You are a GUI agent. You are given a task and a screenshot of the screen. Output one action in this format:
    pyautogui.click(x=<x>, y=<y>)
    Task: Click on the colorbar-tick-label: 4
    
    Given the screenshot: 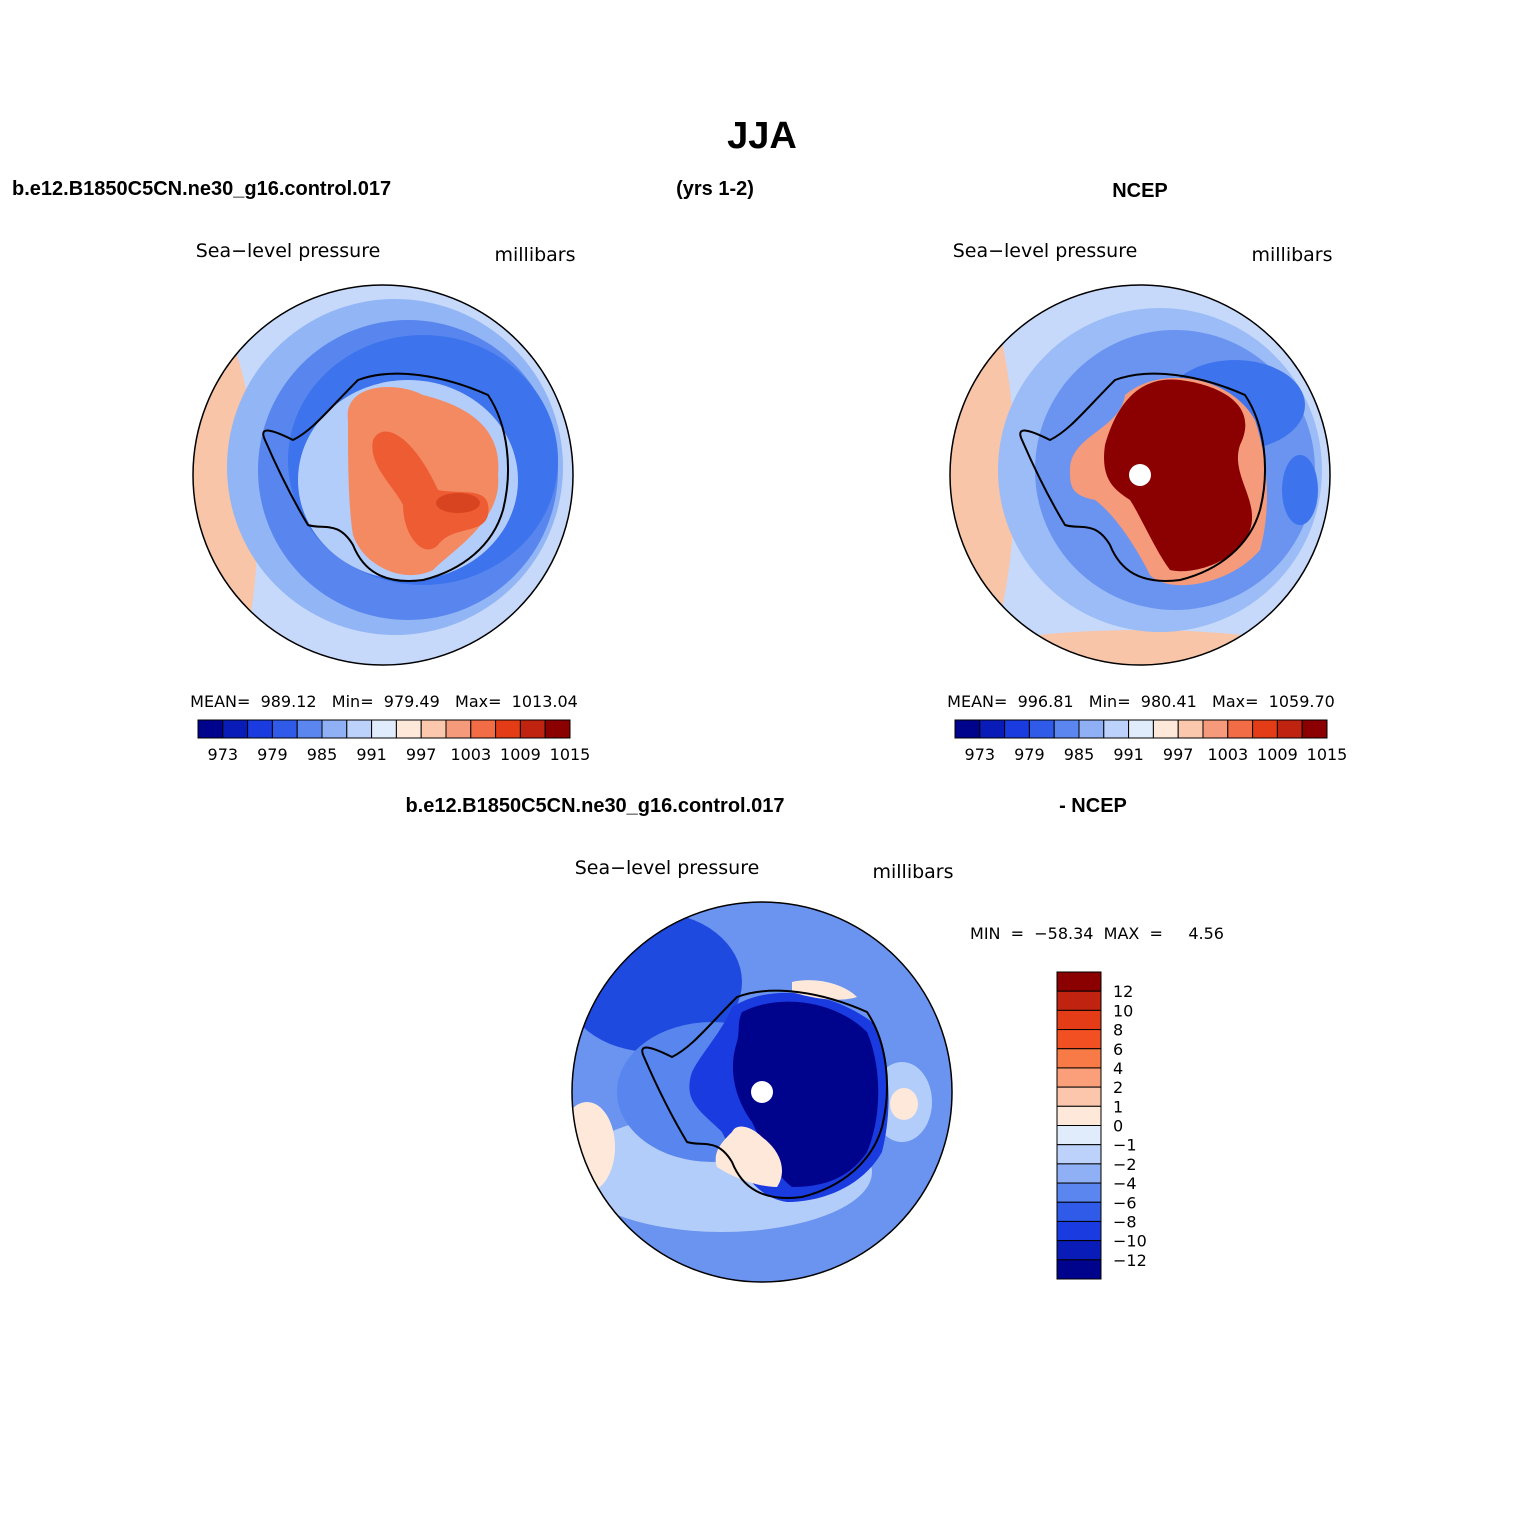 What is the action you would take?
    pyautogui.click(x=1118, y=1068)
    